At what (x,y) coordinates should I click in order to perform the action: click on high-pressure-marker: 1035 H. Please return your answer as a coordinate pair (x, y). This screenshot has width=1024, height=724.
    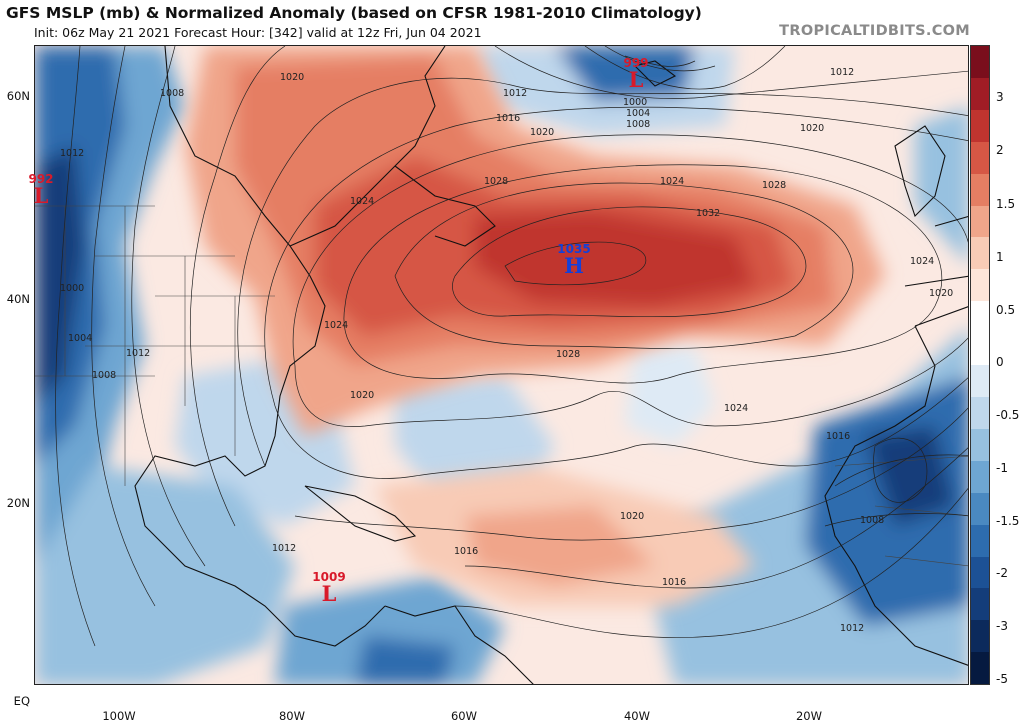
    Looking at the image, I should click on (573, 259).